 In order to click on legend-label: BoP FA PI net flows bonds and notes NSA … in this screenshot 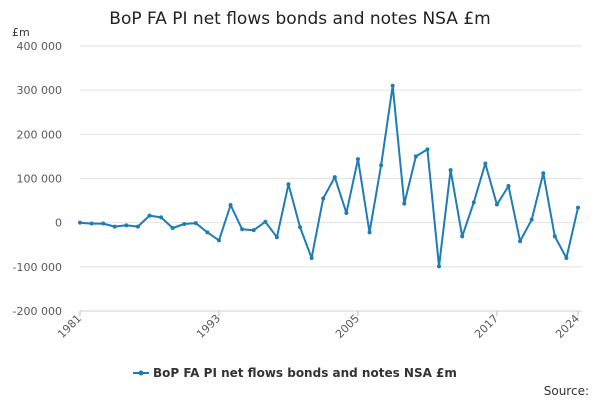, I will do `click(305, 373)`.